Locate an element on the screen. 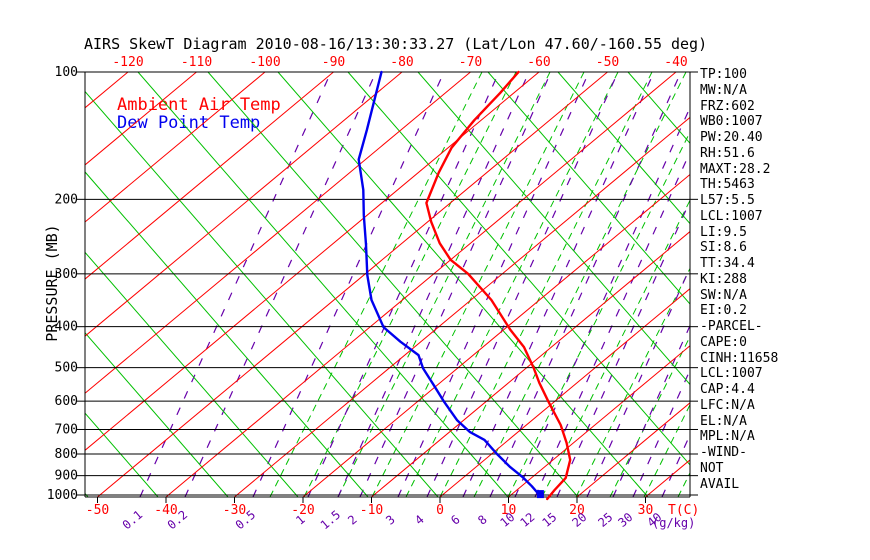 This screenshot has width=870, height=560. mixing-ratio-tick-label: 2 is located at coordinates (352, 519).